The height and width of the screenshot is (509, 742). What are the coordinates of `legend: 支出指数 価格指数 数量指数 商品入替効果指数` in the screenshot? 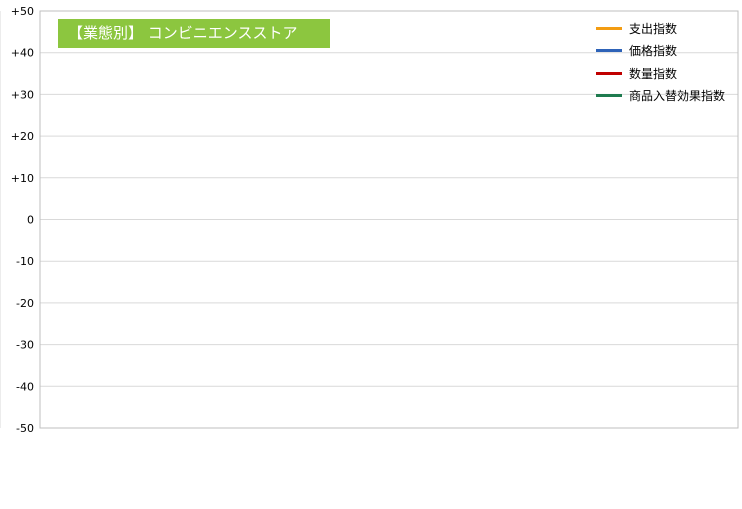 It's located at (660, 62).